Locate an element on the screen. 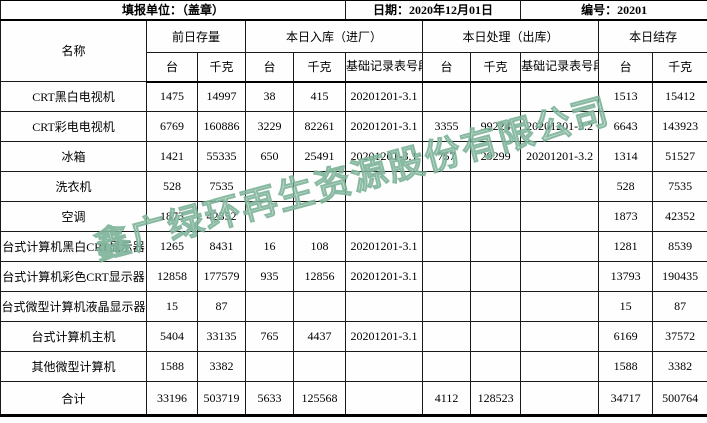  row-name-cell: 其他微型计算机 is located at coordinates (73, 366).